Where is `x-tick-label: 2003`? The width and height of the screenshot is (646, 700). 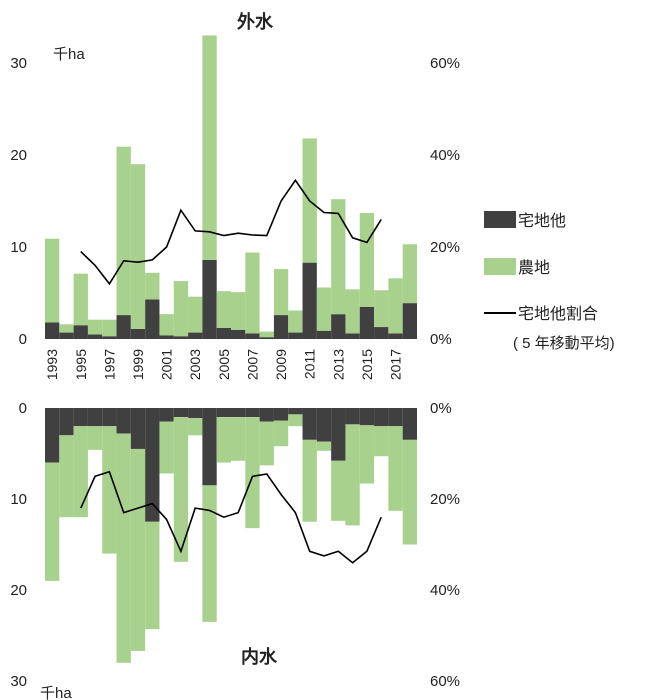
x-tick-label: 2003 is located at coordinates (195, 364).